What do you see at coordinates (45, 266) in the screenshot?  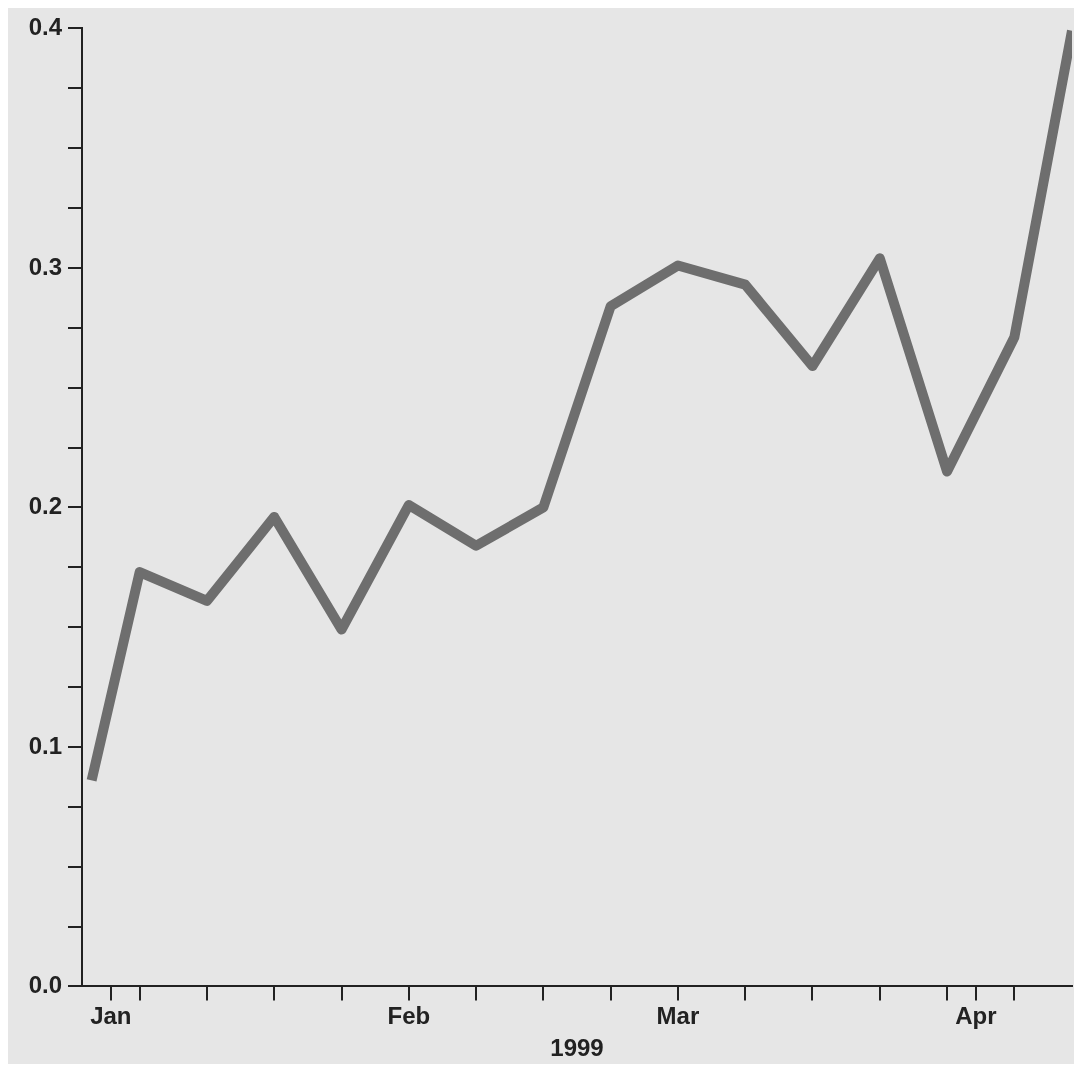 I see `y-tick-label: 0.3` at bounding box center [45, 266].